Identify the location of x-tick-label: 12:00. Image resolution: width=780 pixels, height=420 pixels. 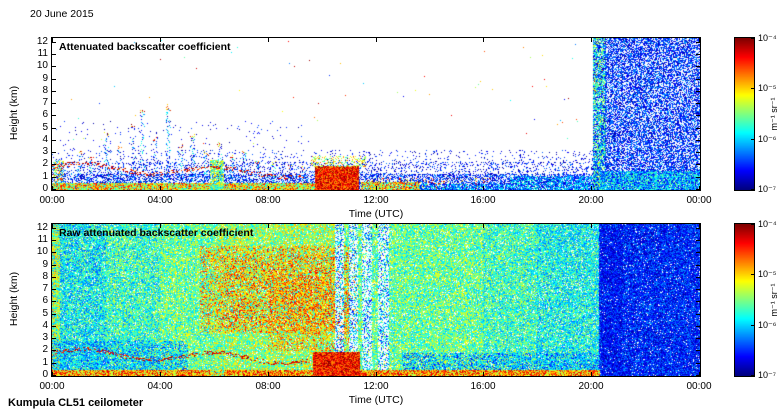
(376, 386).